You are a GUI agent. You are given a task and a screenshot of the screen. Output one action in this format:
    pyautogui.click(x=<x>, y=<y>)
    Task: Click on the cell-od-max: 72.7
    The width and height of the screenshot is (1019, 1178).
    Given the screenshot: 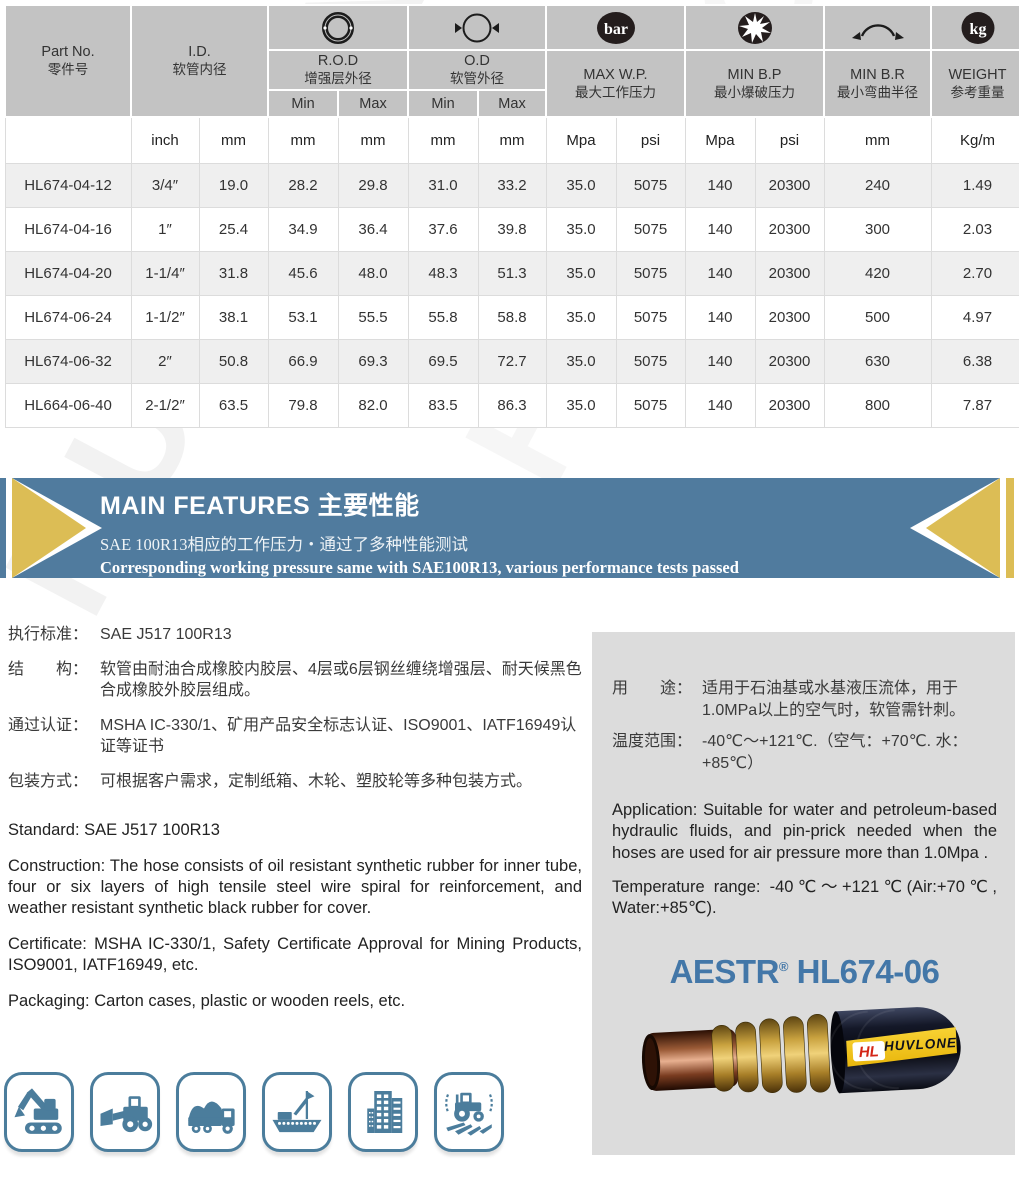 What is the action you would take?
    pyautogui.click(x=512, y=361)
    